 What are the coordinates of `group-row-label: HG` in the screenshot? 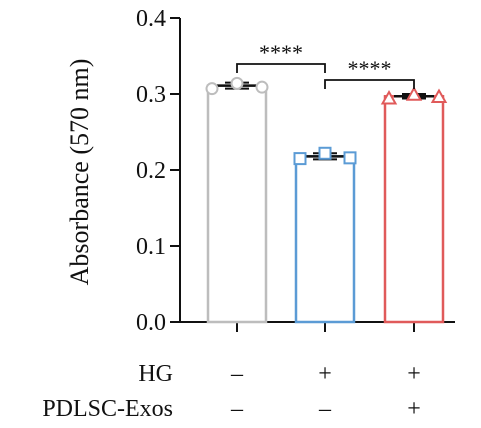 It's located at (155, 374).